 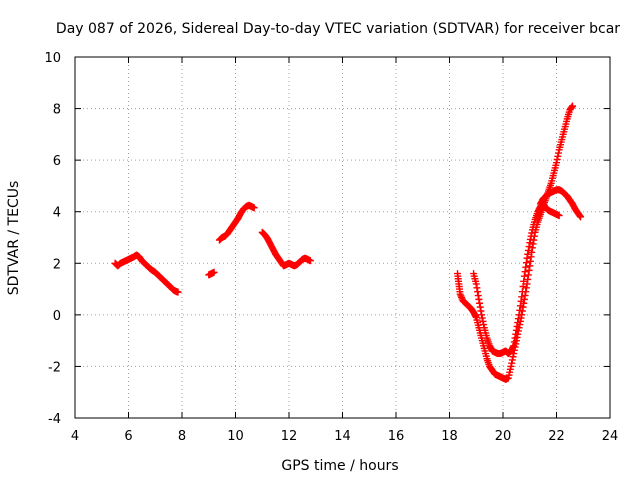 I want to click on x-tick-label: 16, so click(x=396, y=436).